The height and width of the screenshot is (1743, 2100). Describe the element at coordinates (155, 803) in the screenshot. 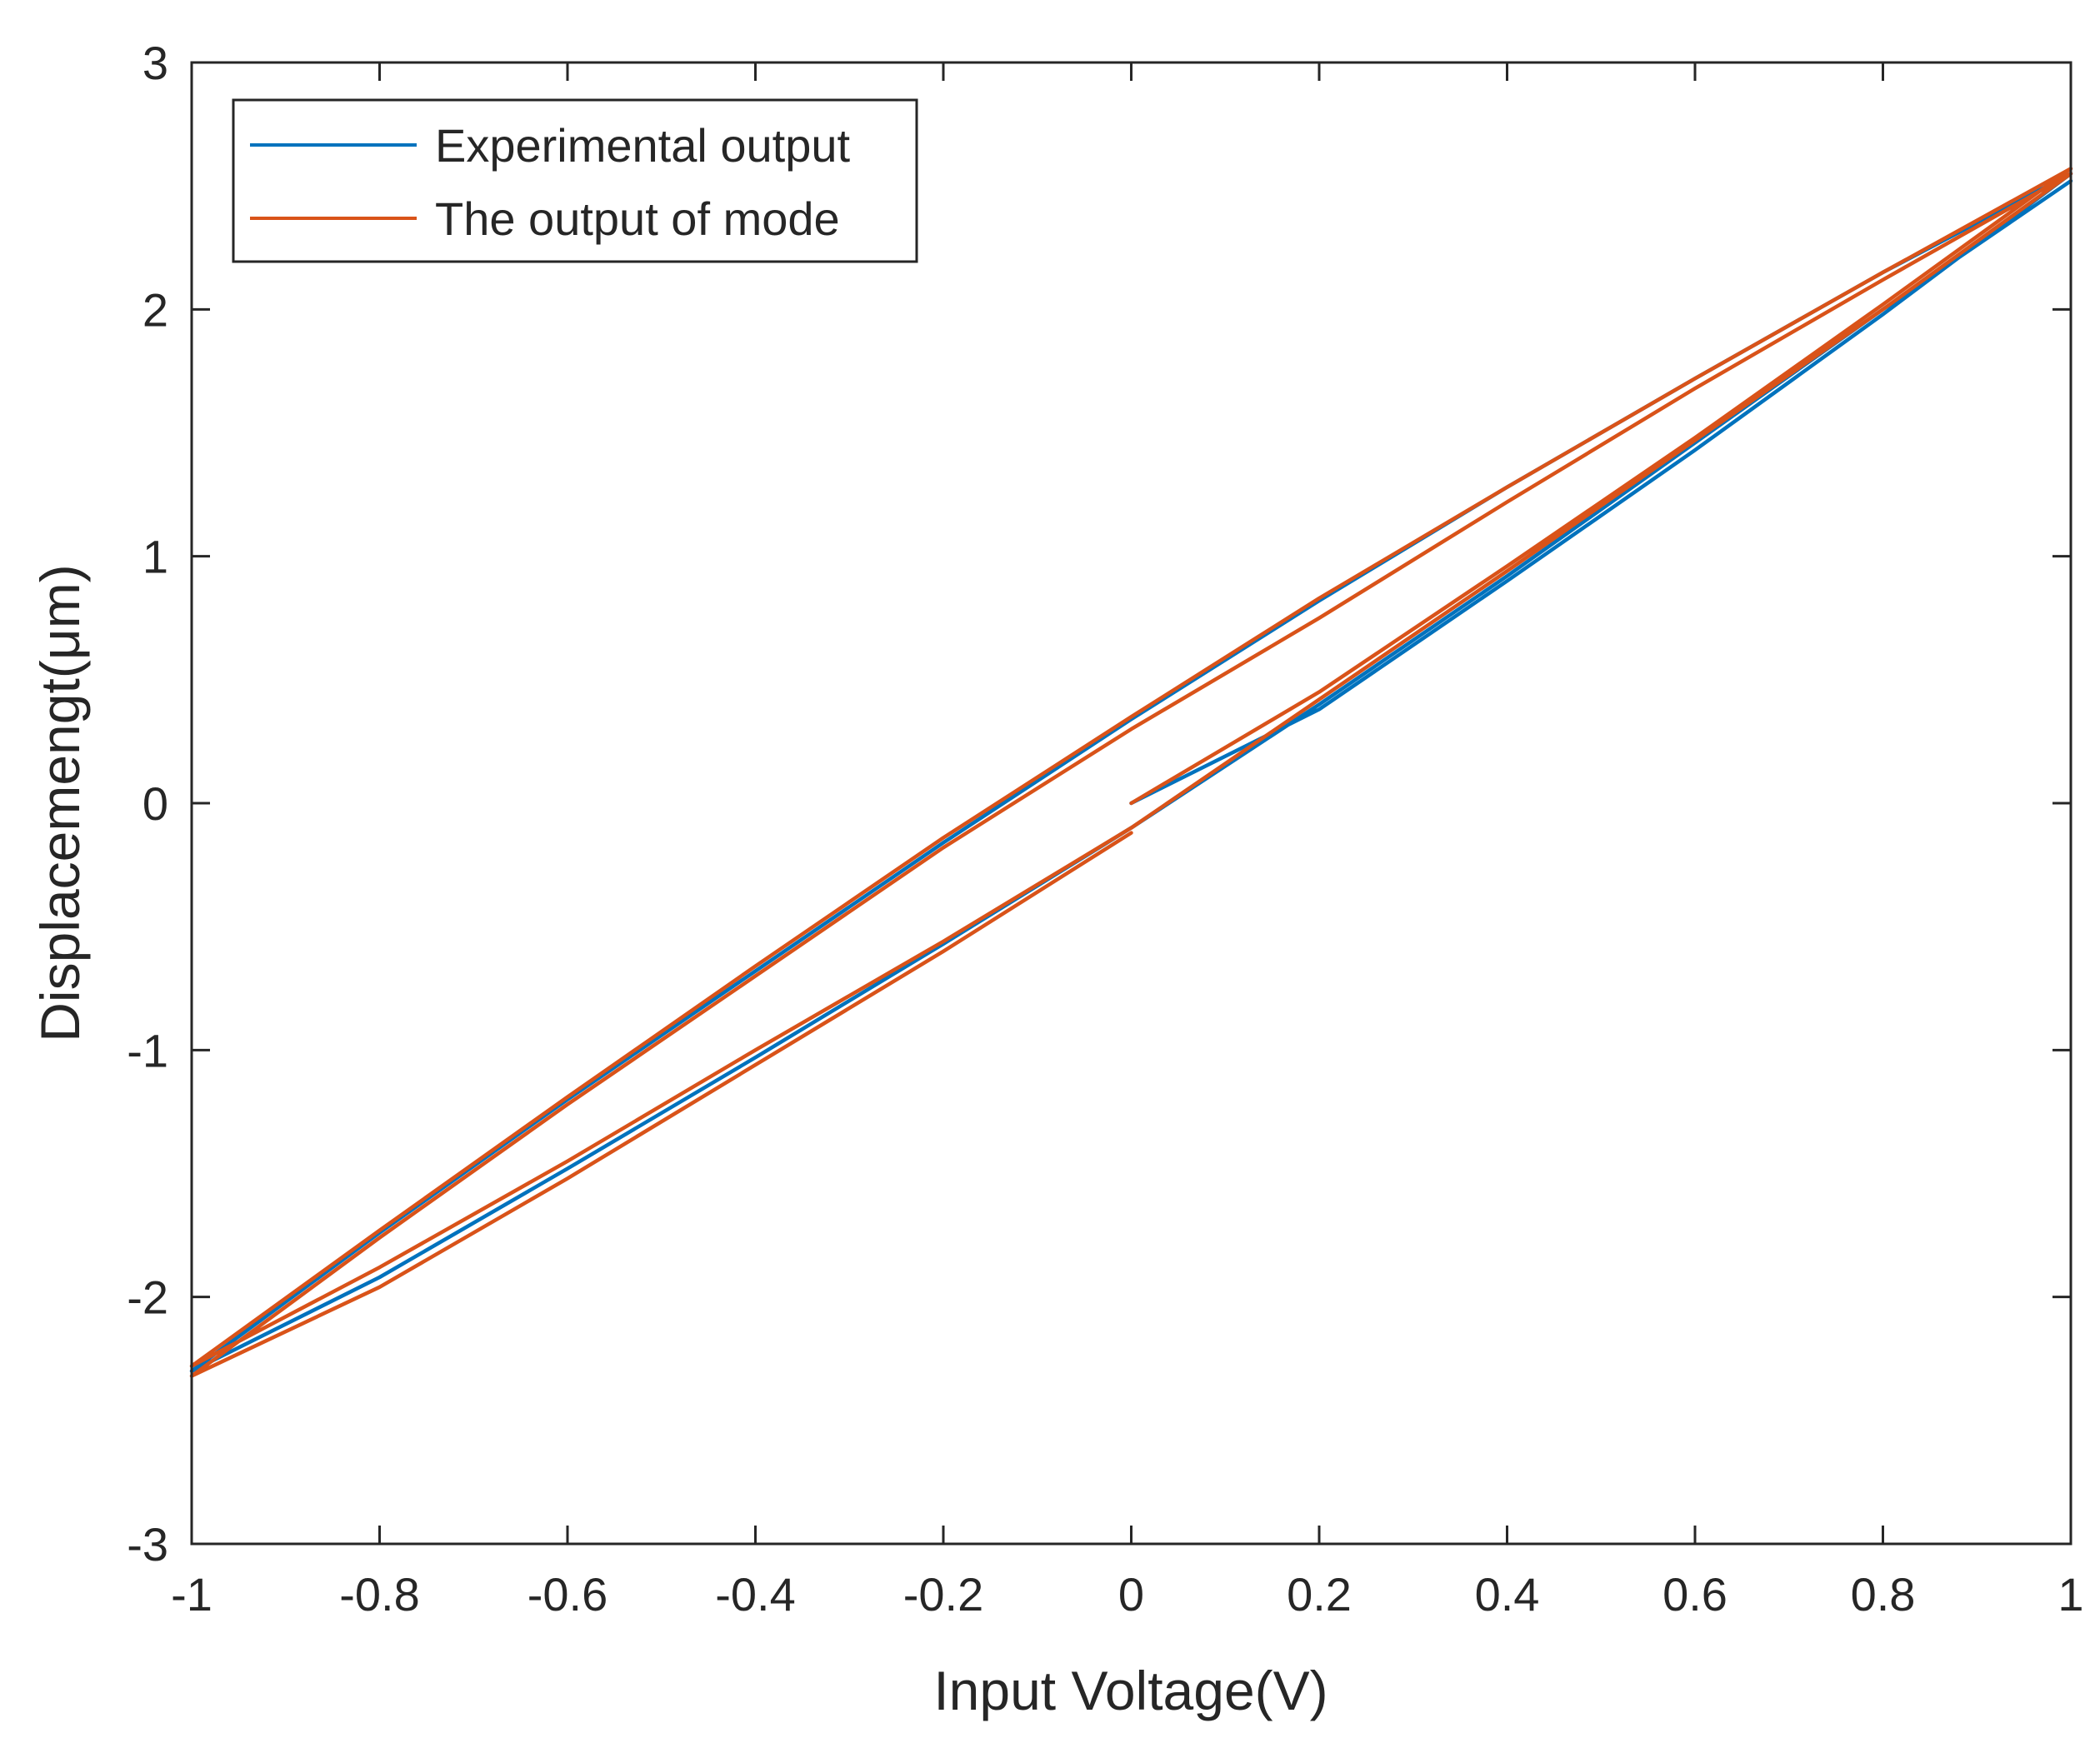

I see `y-tick-label: 0` at that location.